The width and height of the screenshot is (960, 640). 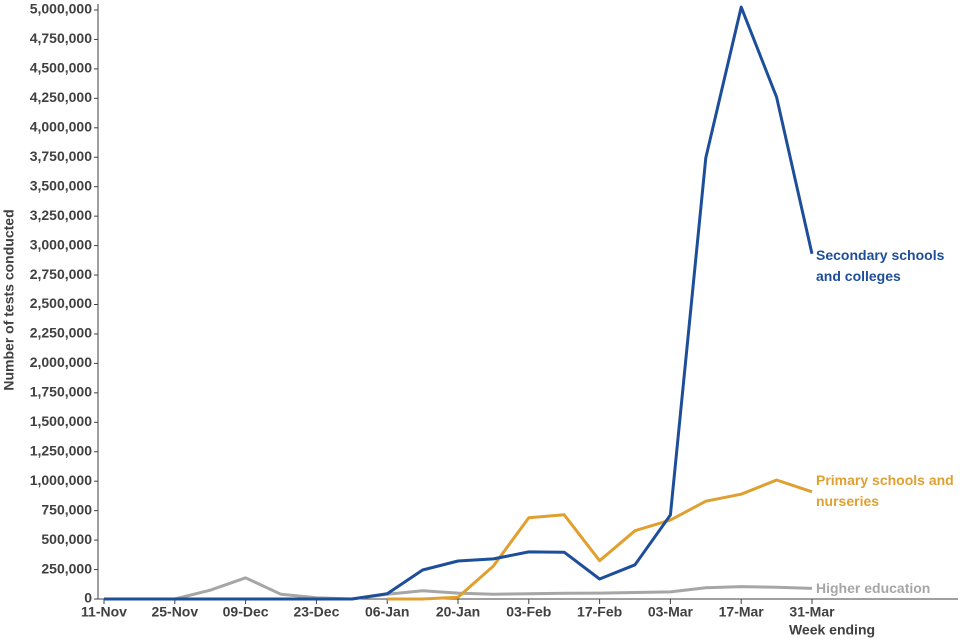 What do you see at coordinates (88, 598) in the screenshot?
I see `y-tick-label: 0` at bounding box center [88, 598].